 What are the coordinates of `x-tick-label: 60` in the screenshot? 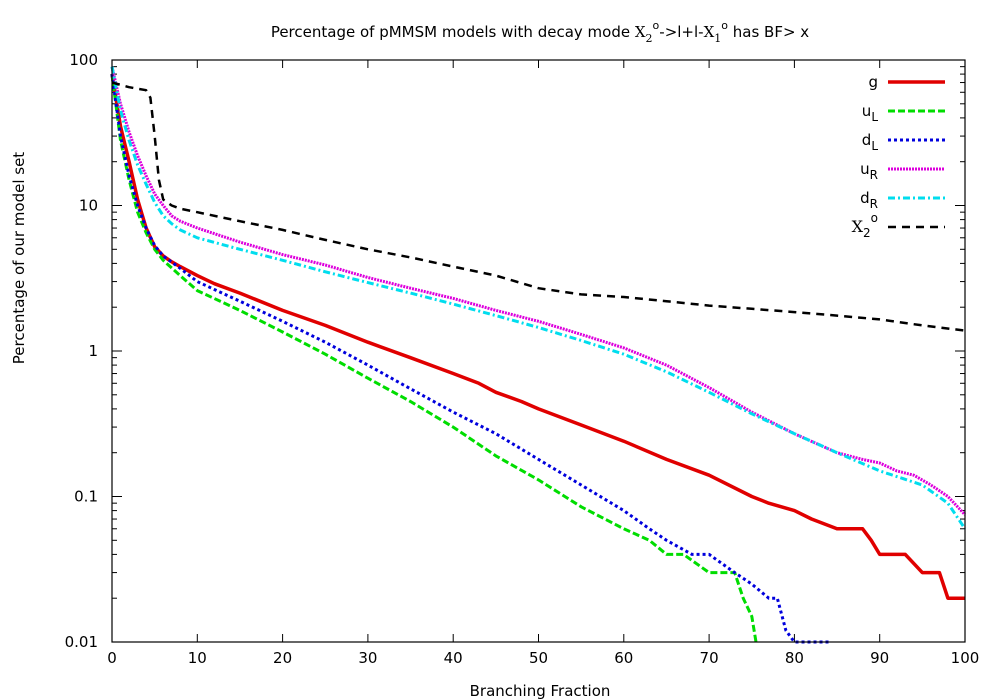 It's located at (623, 658).